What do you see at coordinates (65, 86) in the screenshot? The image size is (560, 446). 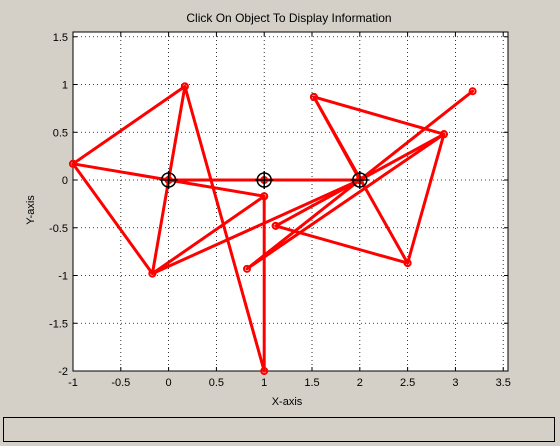 I see `y-tick-label: 1` at bounding box center [65, 86].